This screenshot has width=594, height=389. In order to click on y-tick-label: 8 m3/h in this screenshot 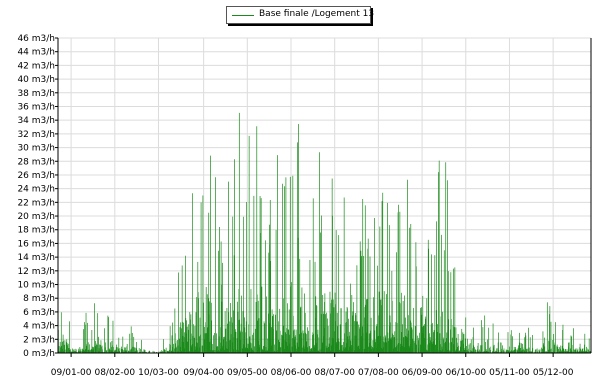, I will do `click(39, 299)`.